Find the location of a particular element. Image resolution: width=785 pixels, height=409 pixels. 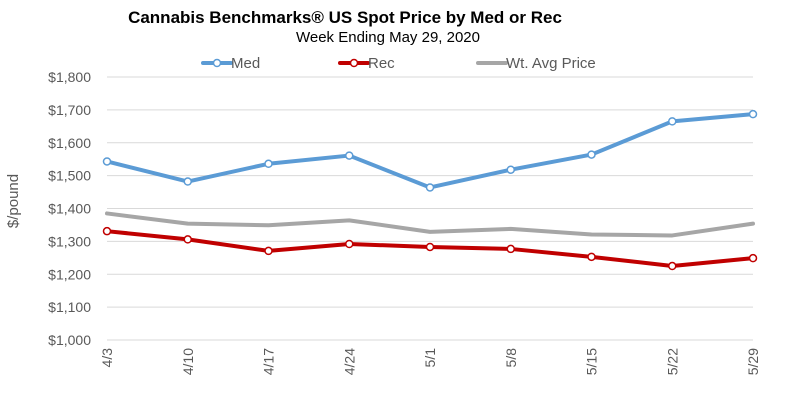

legend-label-rec: Rec is located at coordinates (381, 63).